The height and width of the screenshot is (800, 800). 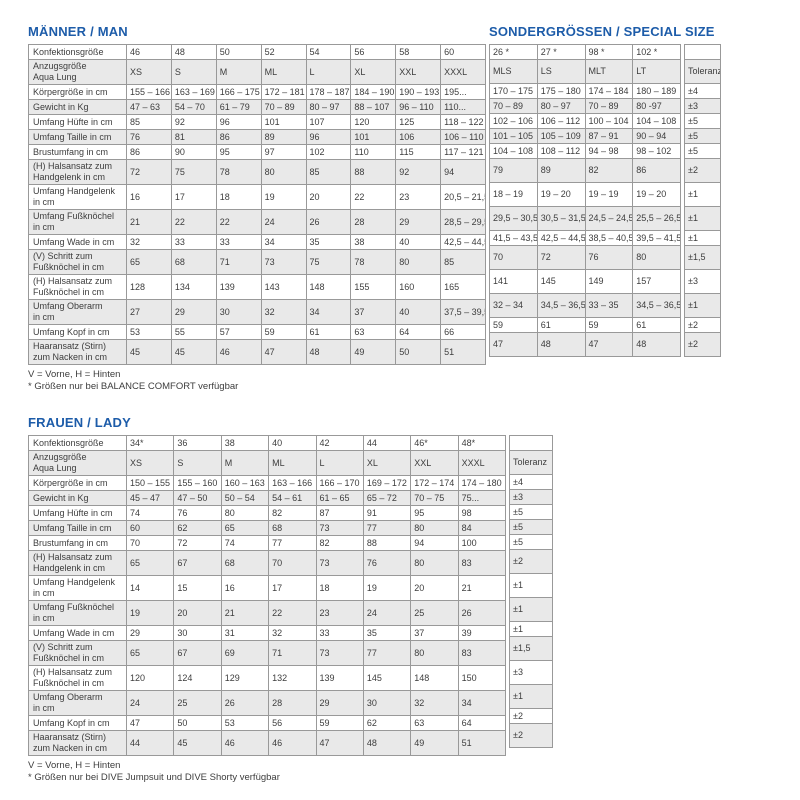 I want to click on size-value-cell: 42, so click(x=339, y=443).